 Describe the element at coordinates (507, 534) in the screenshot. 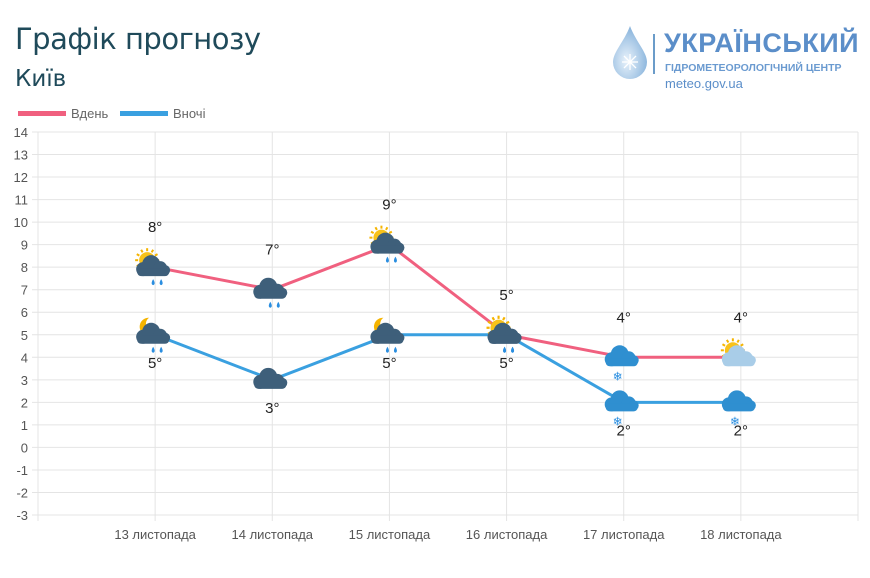

I see `x-tick-label: 16 листопада` at that location.